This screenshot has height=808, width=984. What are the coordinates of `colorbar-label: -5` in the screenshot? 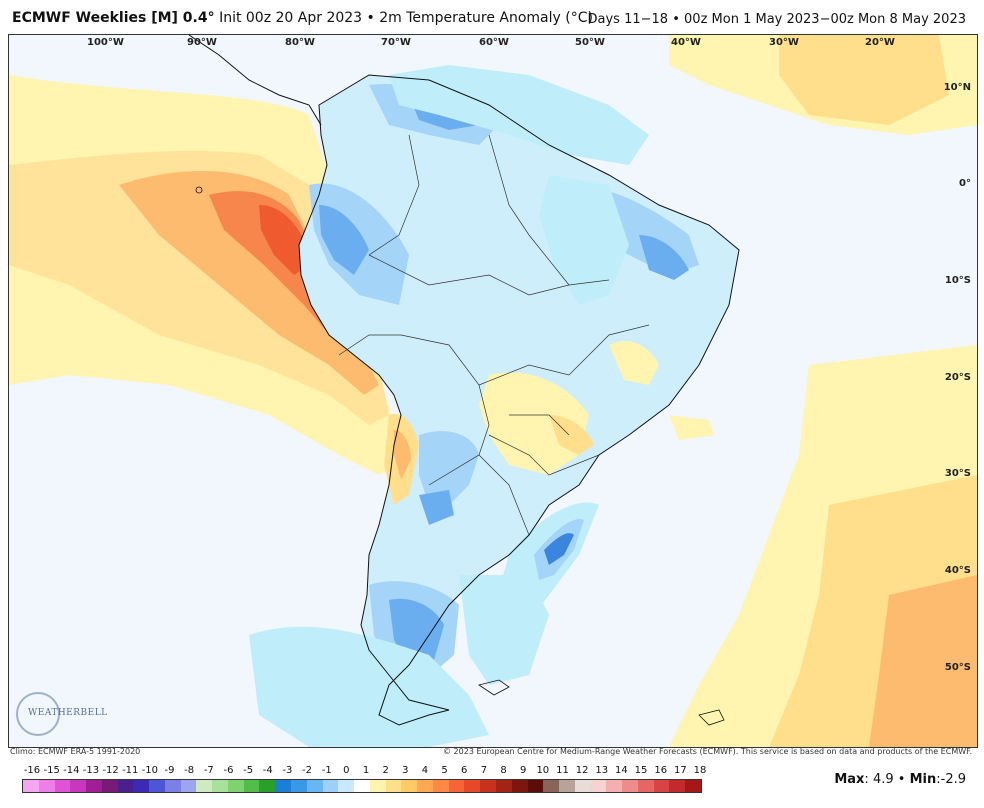 It's located at (248, 770).